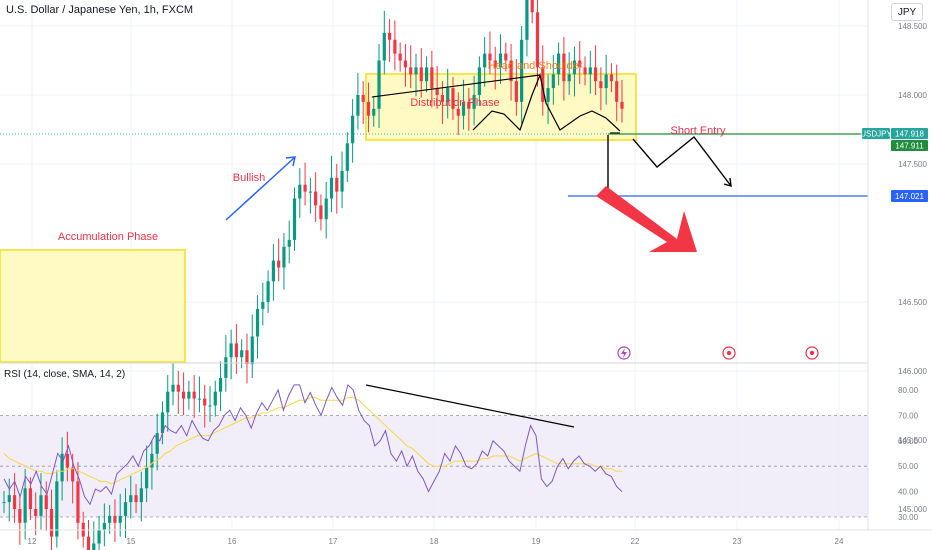  Describe the element at coordinates (232, 541) in the screenshot. I see `time-tick-label: 16` at that location.